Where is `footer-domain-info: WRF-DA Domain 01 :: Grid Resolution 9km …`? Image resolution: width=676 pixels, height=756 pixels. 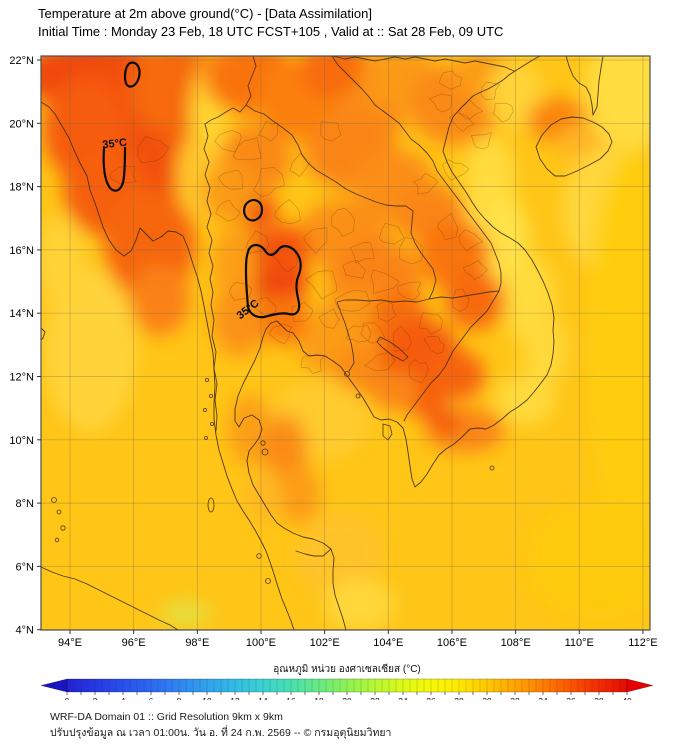 footer-domain-info: WRF-DA Domain 01 :: Grid Resolution 9km … is located at coordinates (166, 717).